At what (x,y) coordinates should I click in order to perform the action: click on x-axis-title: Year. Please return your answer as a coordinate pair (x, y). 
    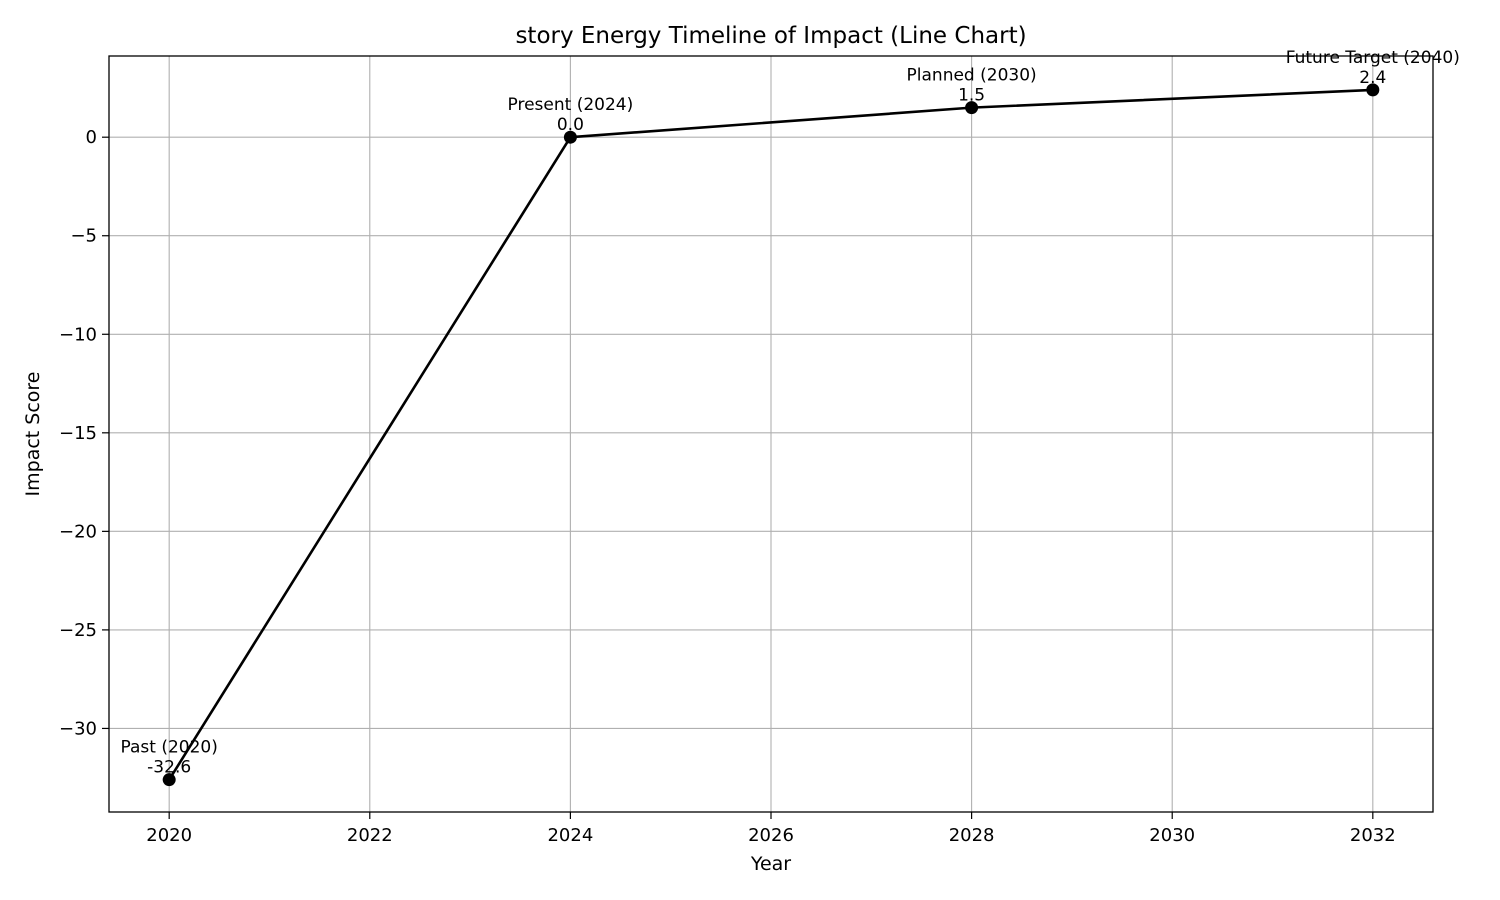
    Looking at the image, I should click on (770, 864).